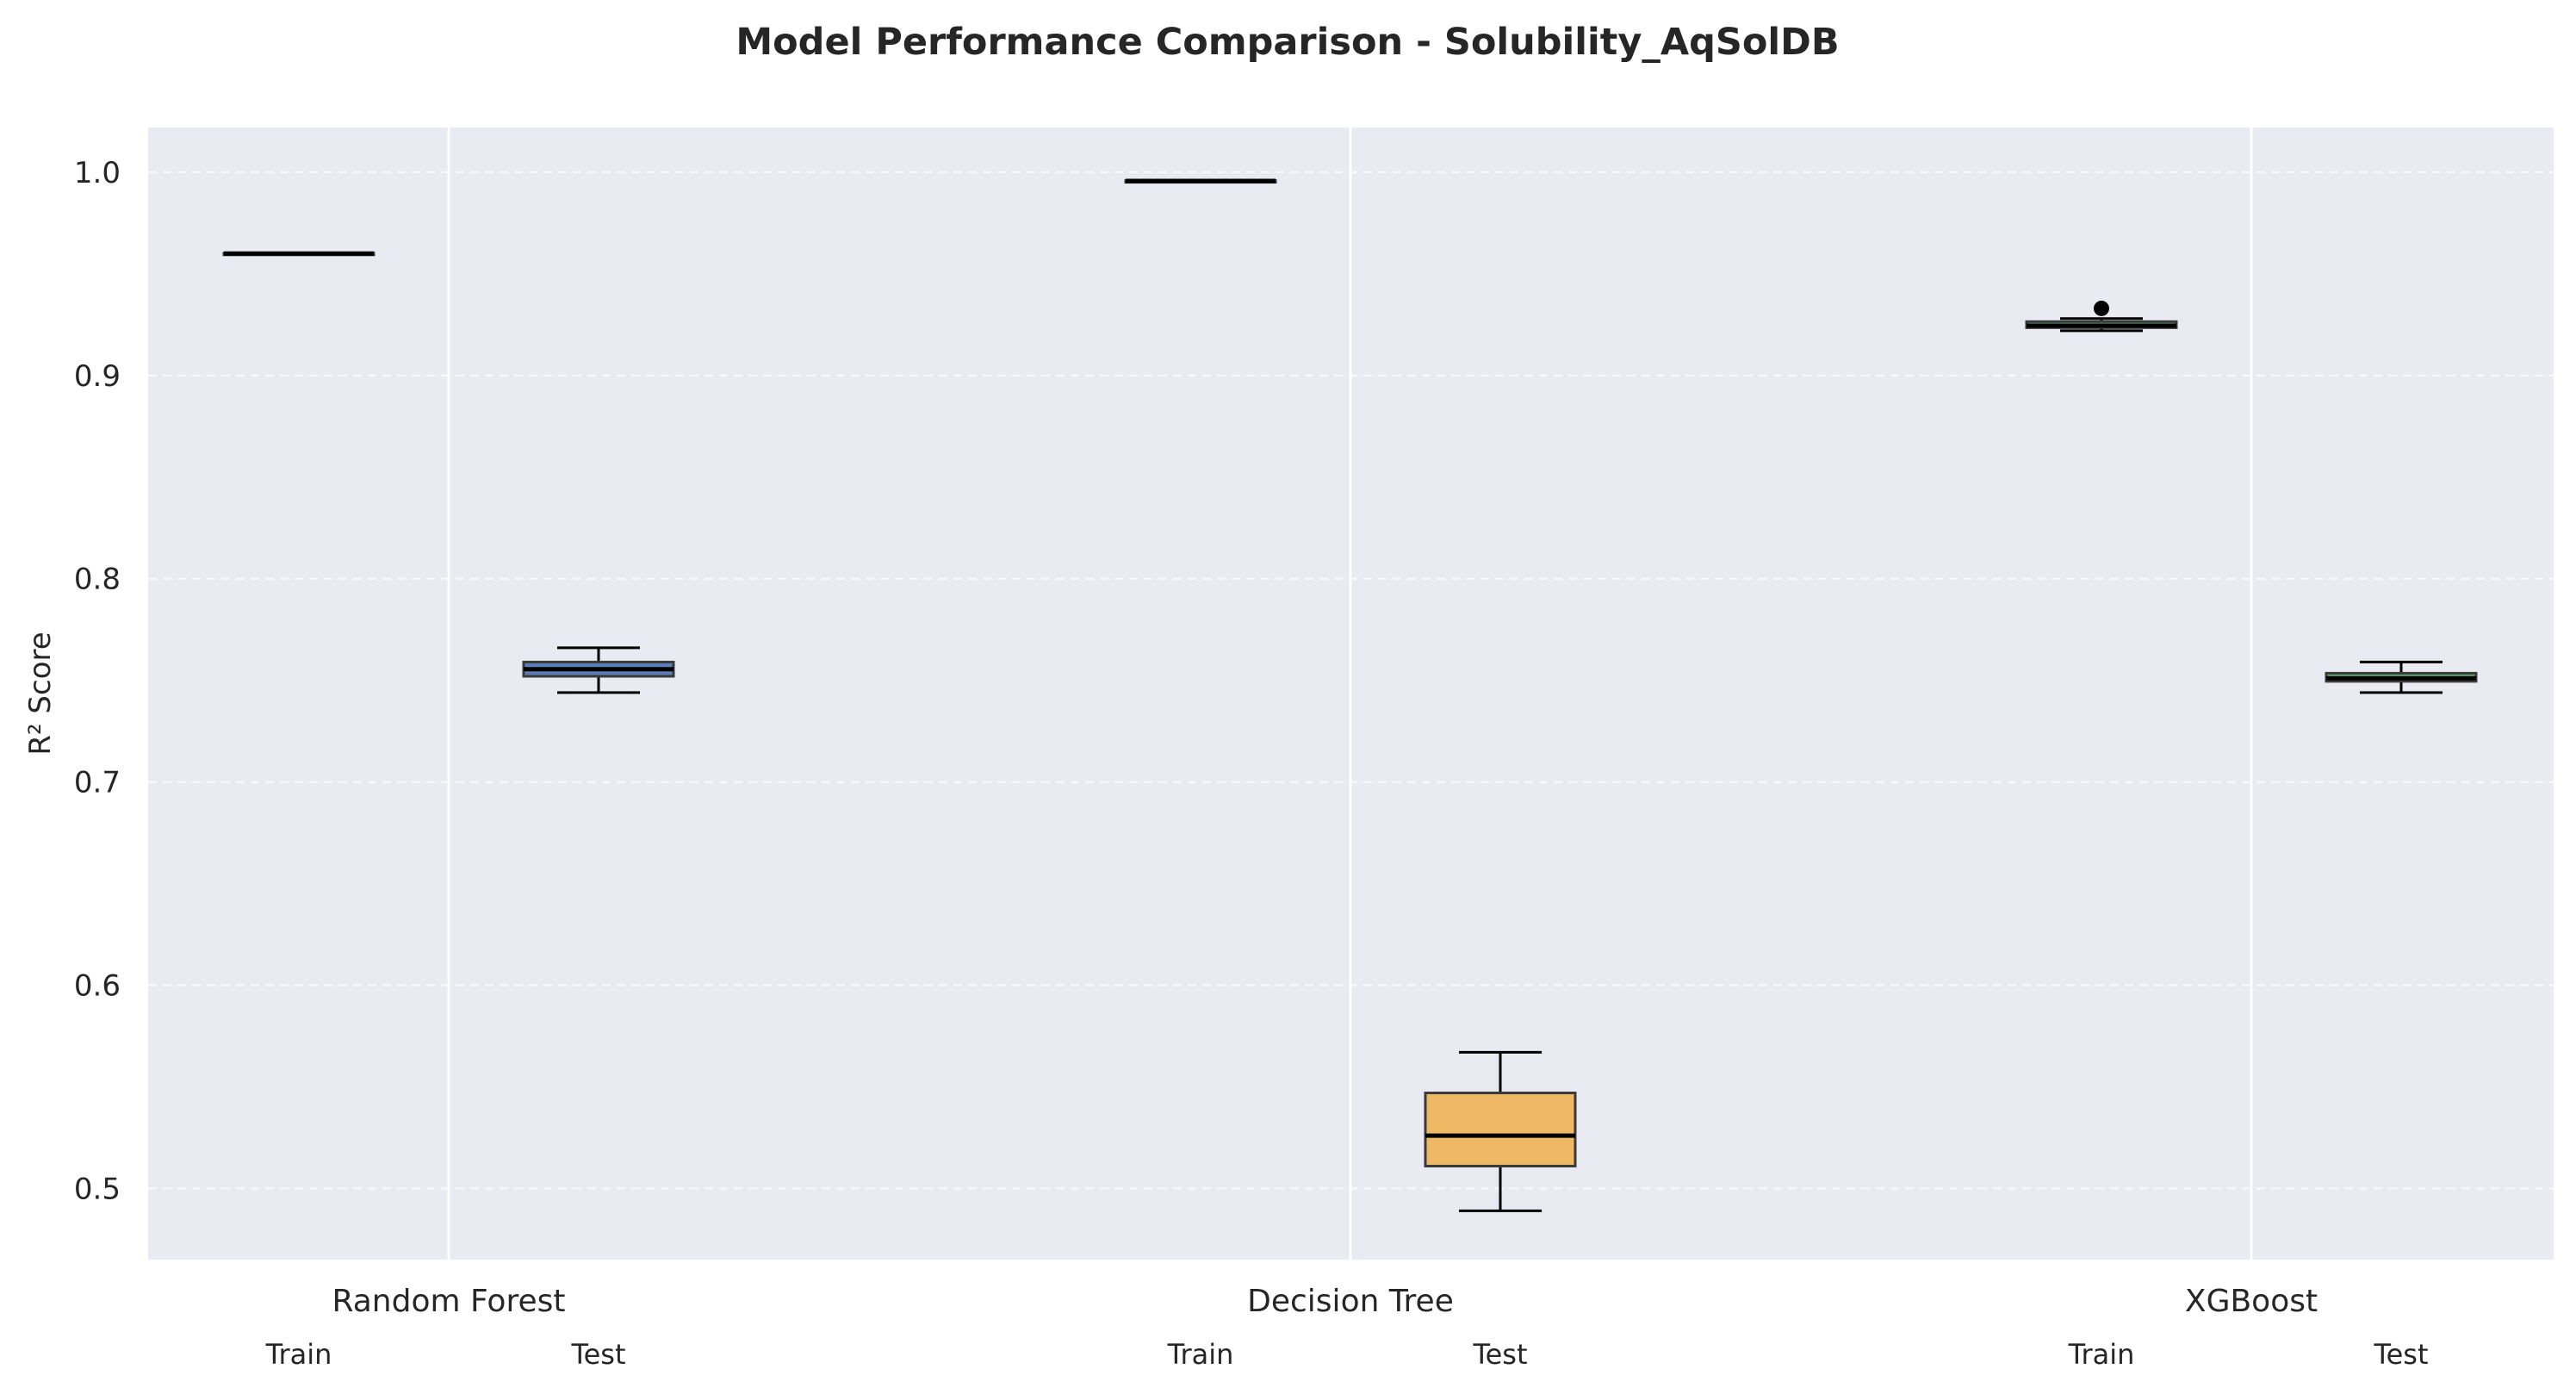 The height and width of the screenshot is (1394, 2576). Describe the element at coordinates (98, 783) in the screenshot. I see `y-tick-label: 0.7` at that location.